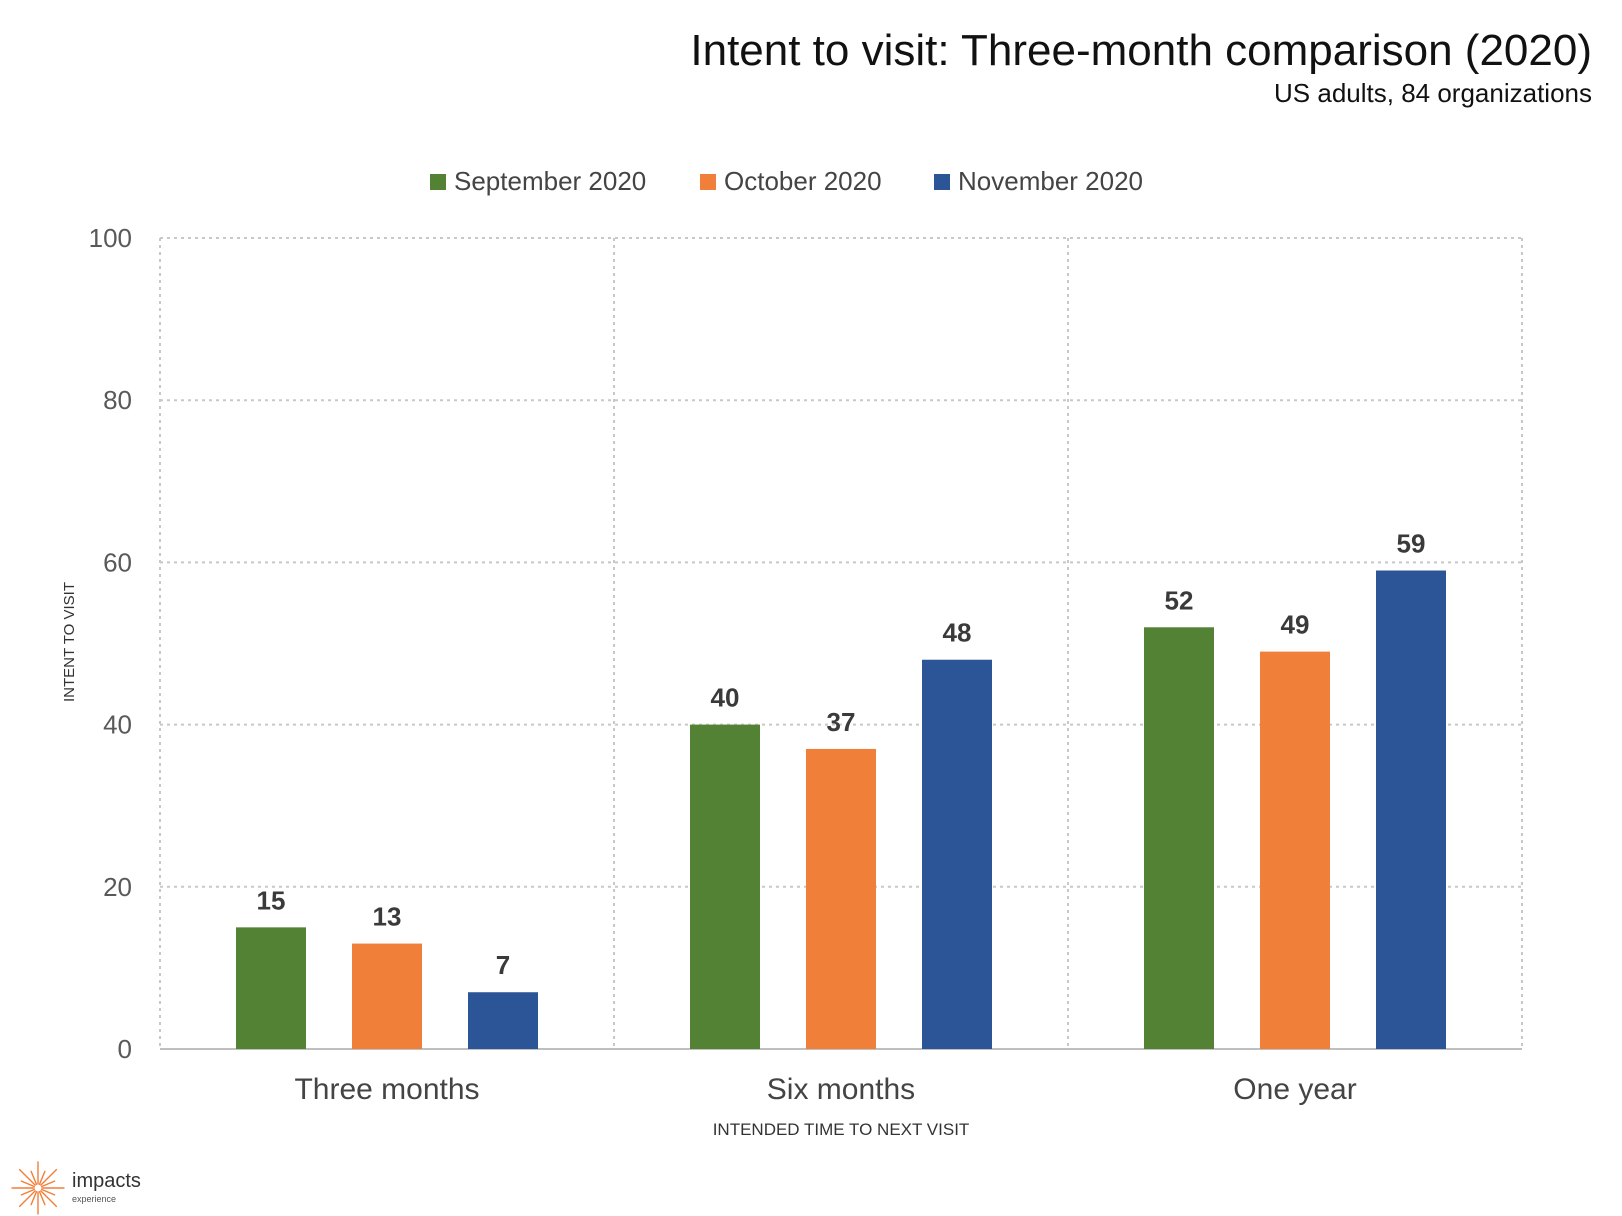 This screenshot has height=1216, width=1622. What do you see at coordinates (117, 400) in the screenshot?
I see `y-tick-label: 80` at bounding box center [117, 400].